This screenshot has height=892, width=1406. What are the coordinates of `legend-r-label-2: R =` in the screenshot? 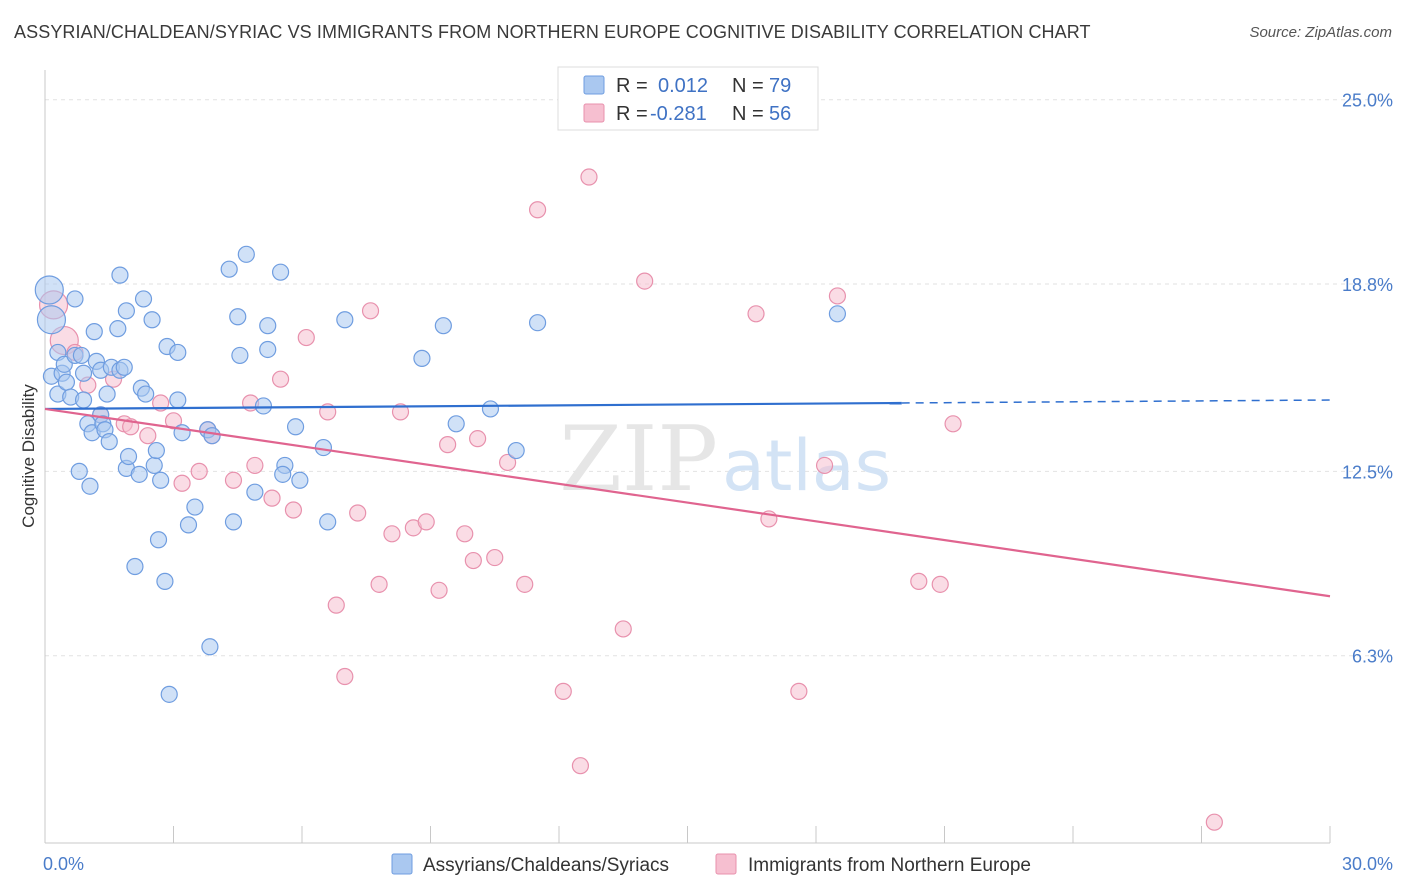 It's located at (632, 114).